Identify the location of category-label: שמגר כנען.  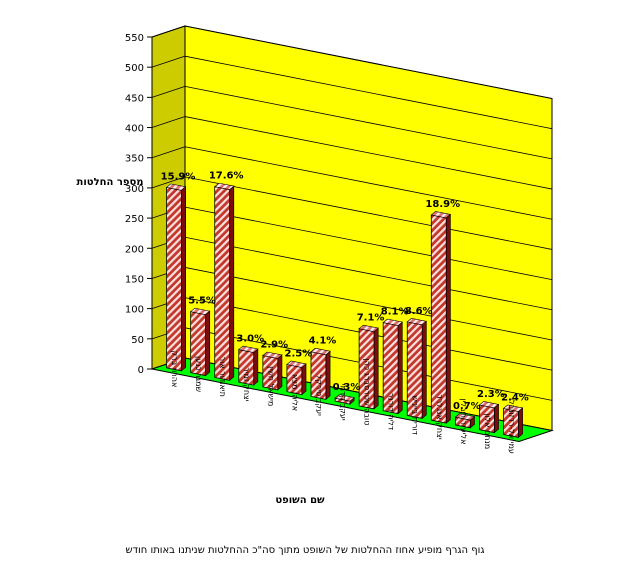
(198, 374).